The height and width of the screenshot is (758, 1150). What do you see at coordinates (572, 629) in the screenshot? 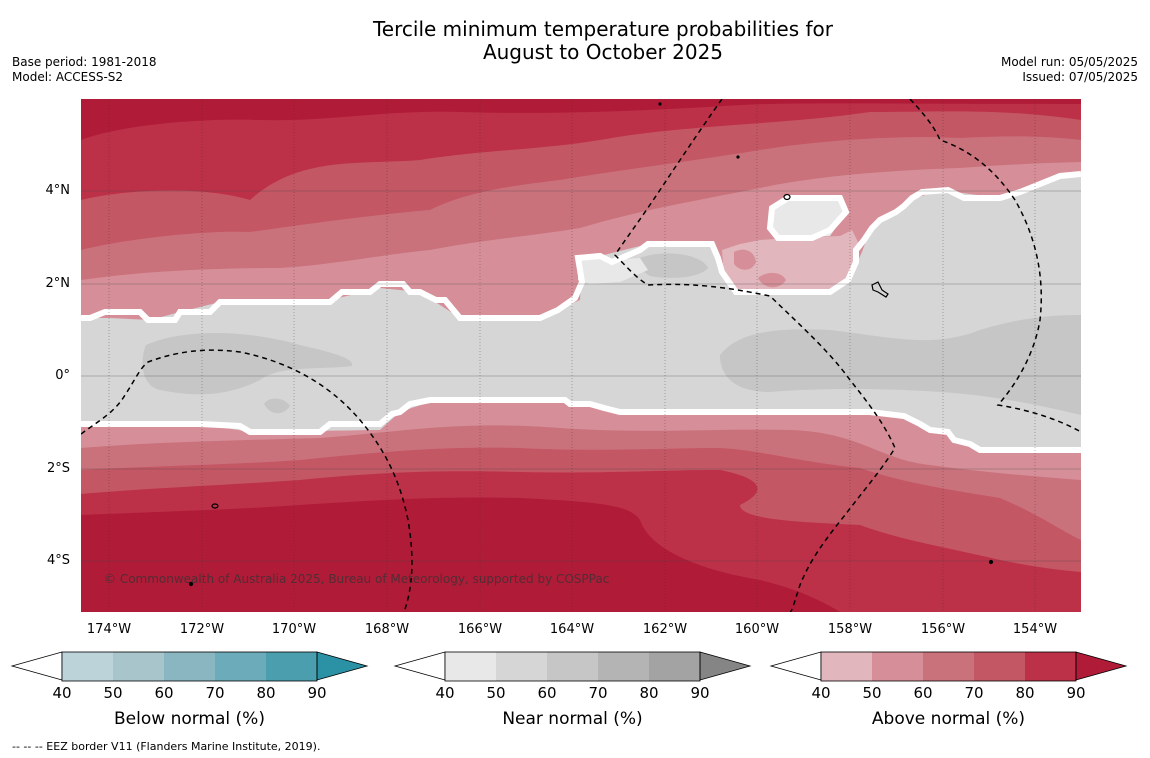
I see `lon-label-164w: 164°W` at bounding box center [572, 629].